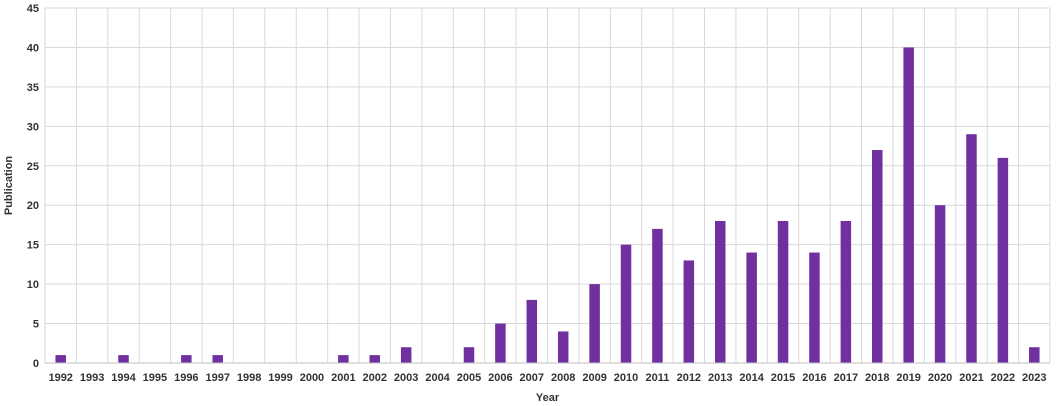 This screenshot has width=1056, height=406. I want to click on x-tick-label: 2001, so click(343, 378).